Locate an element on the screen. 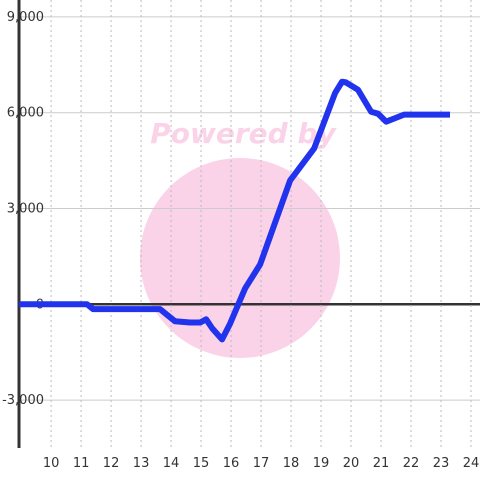 Image resolution: width=480 pixels, height=480 pixels. x-tick-label: 20 is located at coordinates (351, 463).